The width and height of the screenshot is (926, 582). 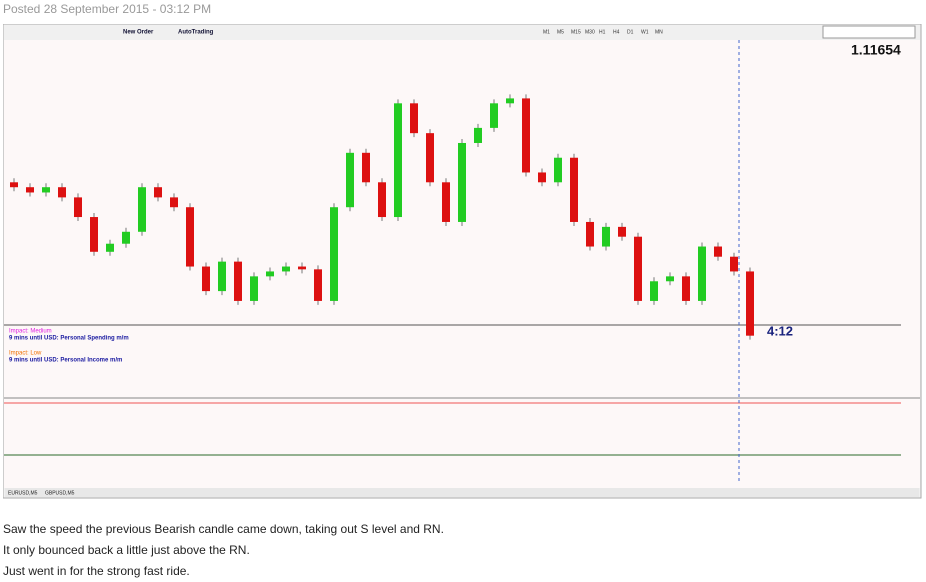 I want to click on timeframe-button: M30, so click(x=590, y=32).